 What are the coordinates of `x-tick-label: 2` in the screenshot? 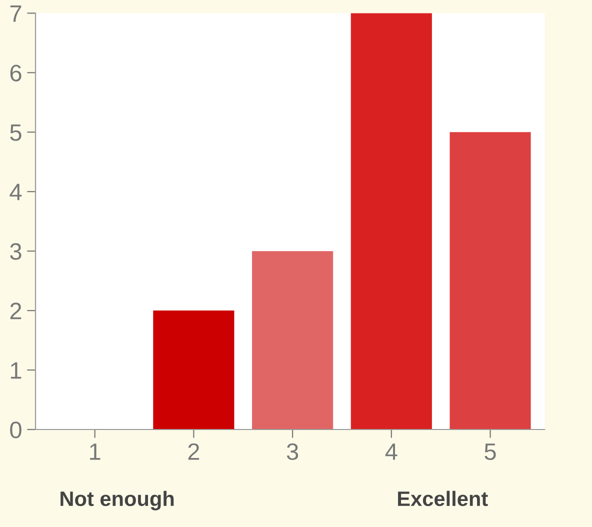 It's located at (194, 451).